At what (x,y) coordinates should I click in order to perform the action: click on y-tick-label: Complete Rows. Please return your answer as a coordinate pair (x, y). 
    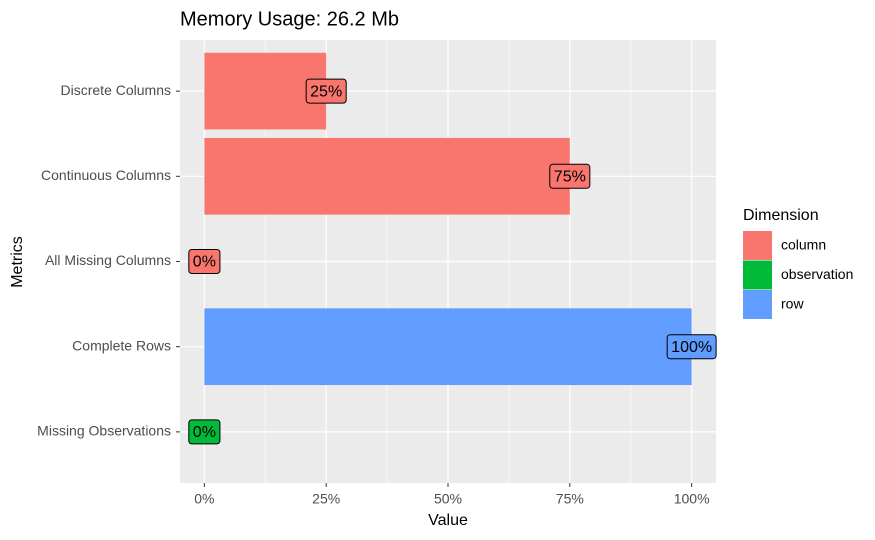
    Looking at the image, I should click on (121, 345).